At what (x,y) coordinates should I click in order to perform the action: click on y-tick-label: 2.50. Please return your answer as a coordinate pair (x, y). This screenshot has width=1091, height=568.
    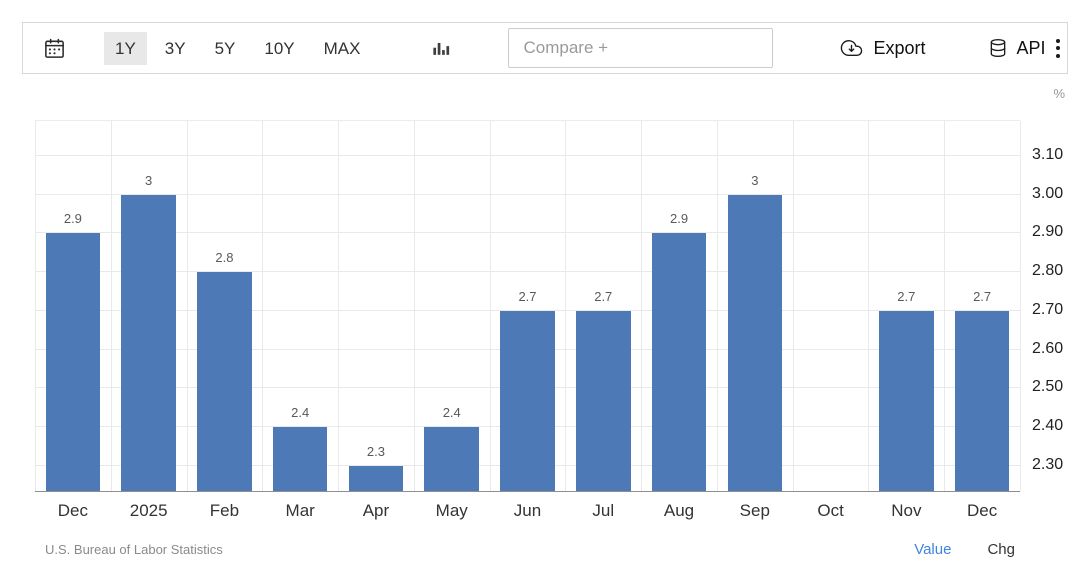
    Looking at the image, I should click on (1048, 387).